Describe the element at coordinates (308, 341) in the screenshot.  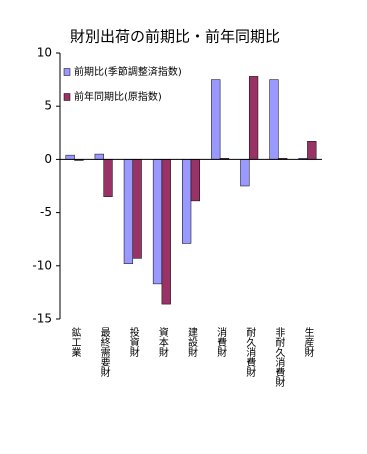
I see `x-tick-label: 生産財` at that location.